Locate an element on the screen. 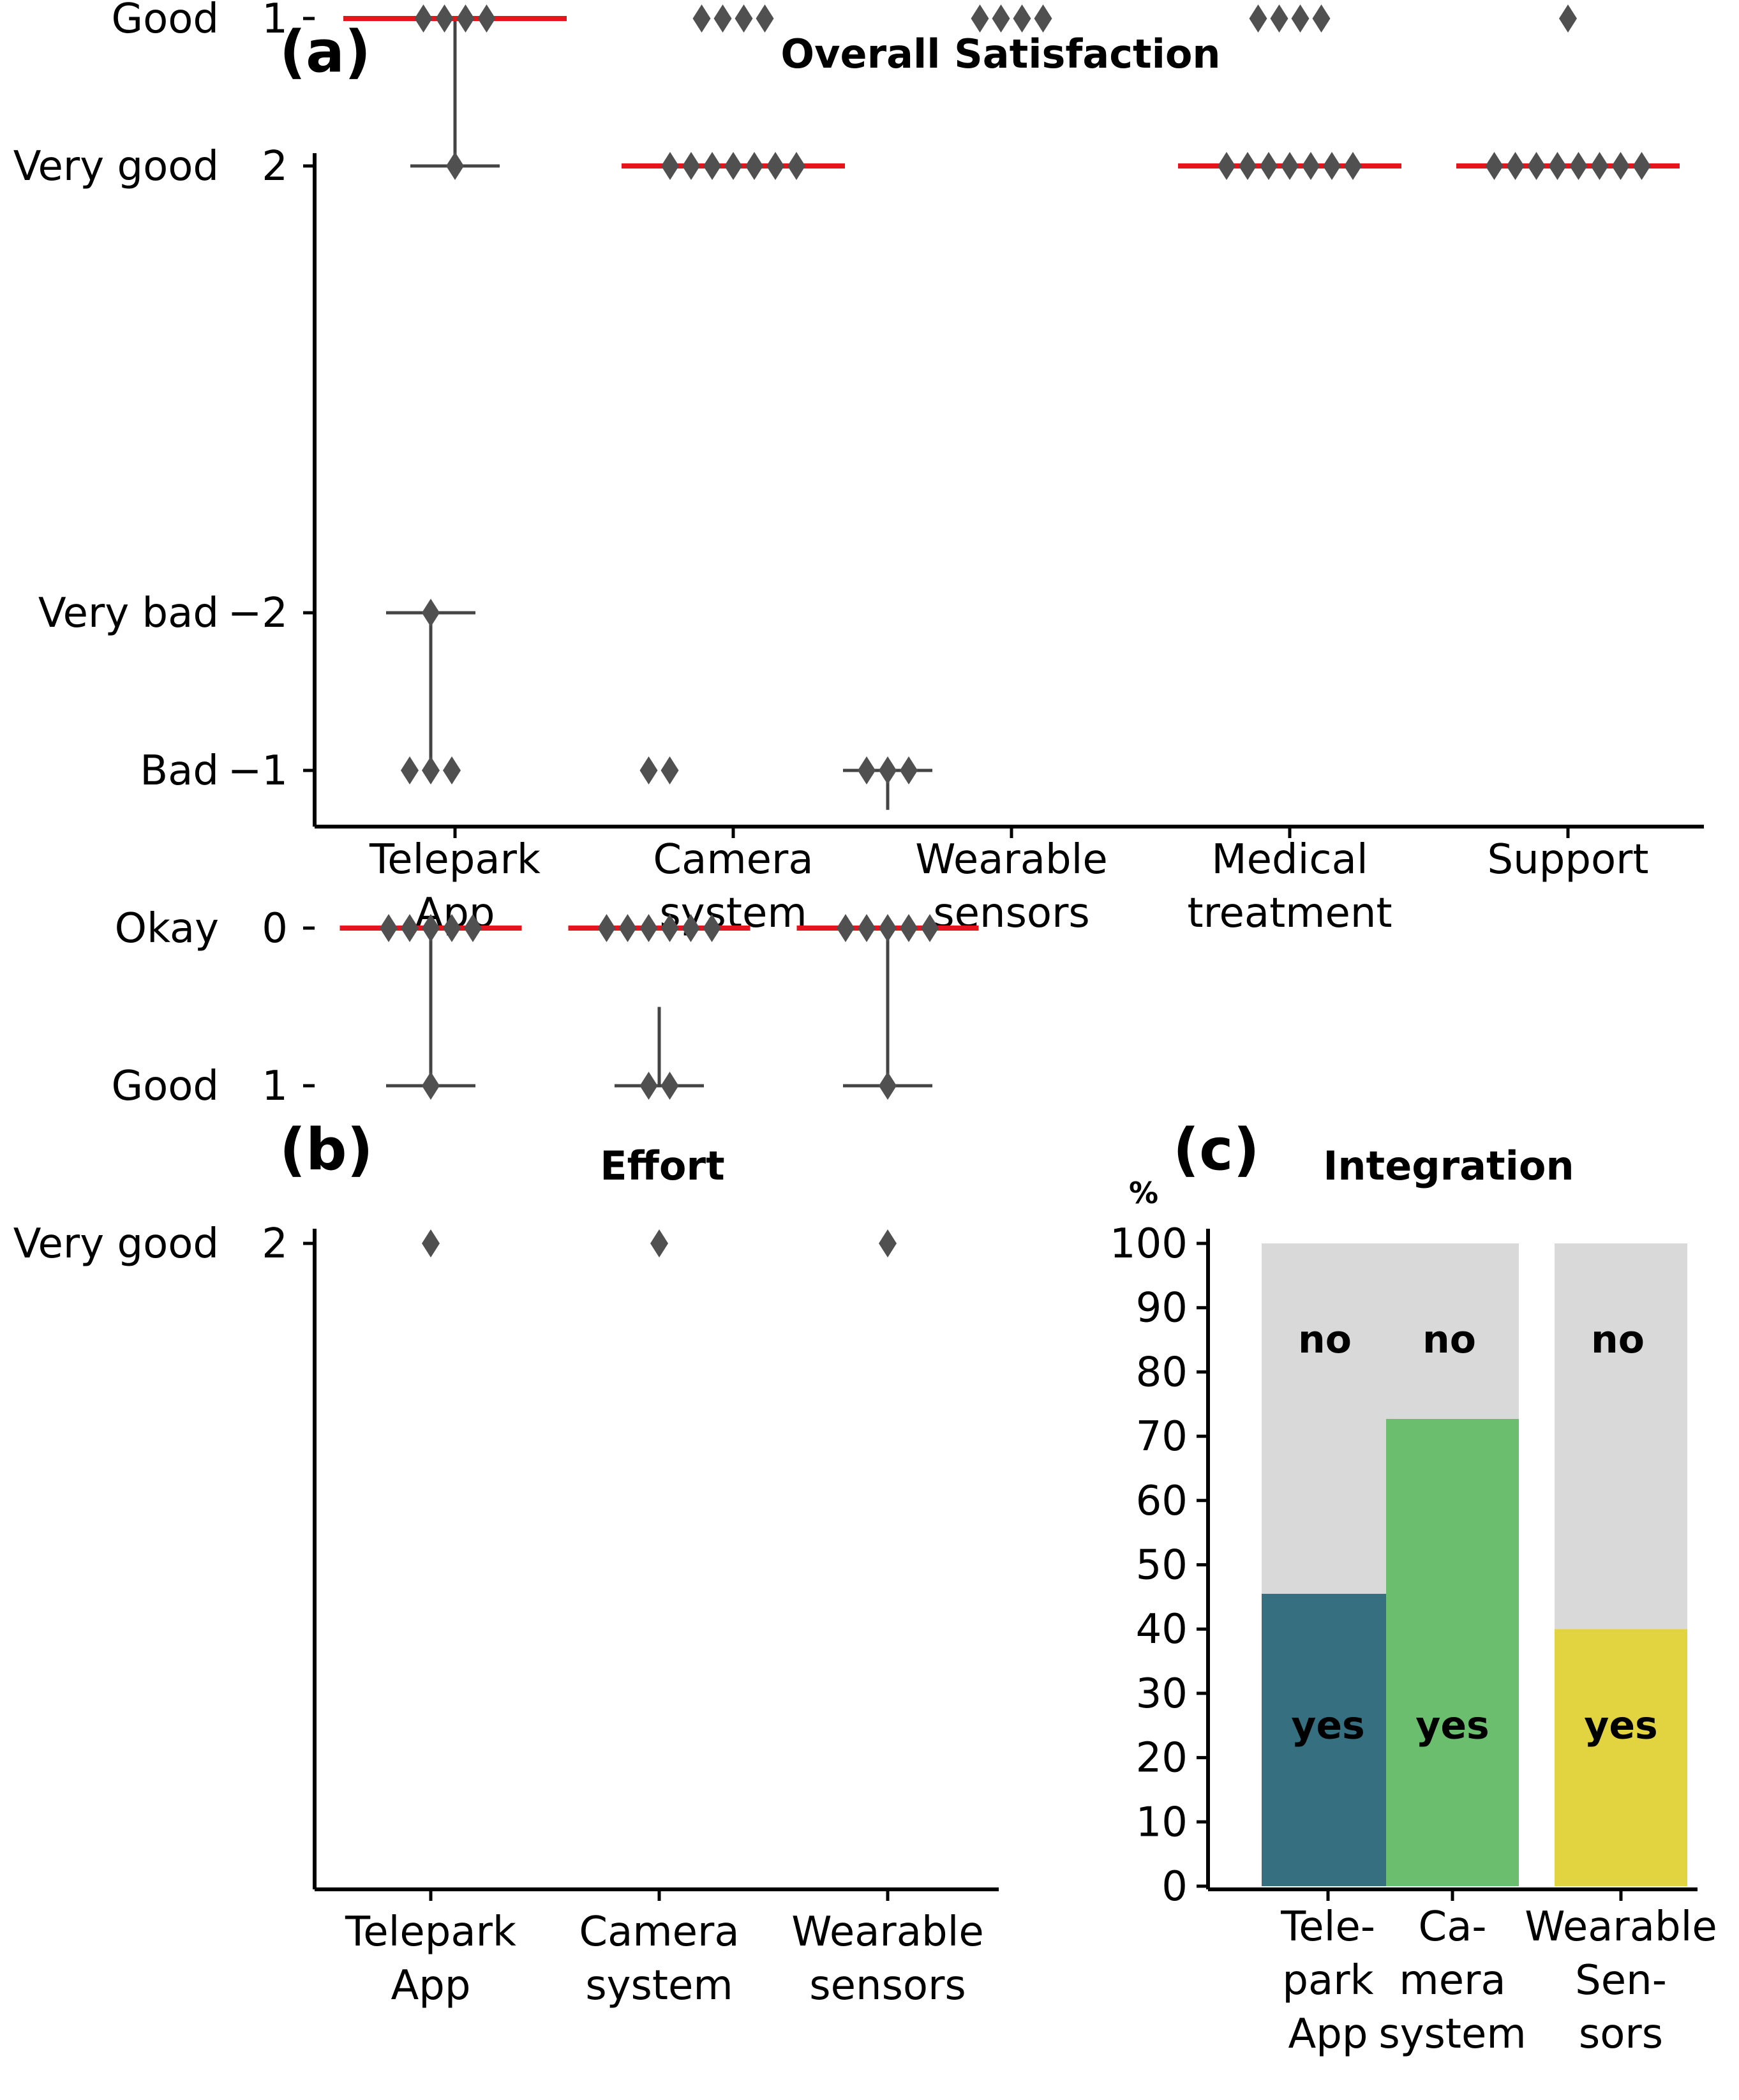  panel-c-ytick-label: 0 is located at coordinates (1174, 1886).